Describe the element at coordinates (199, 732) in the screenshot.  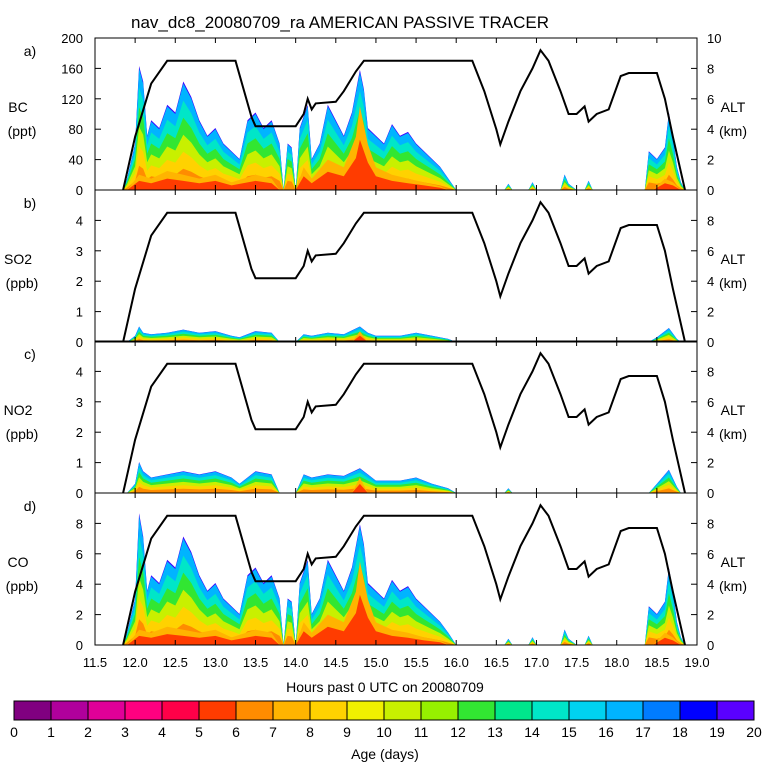
I see `colorbar-tick-label: 5` at that location.